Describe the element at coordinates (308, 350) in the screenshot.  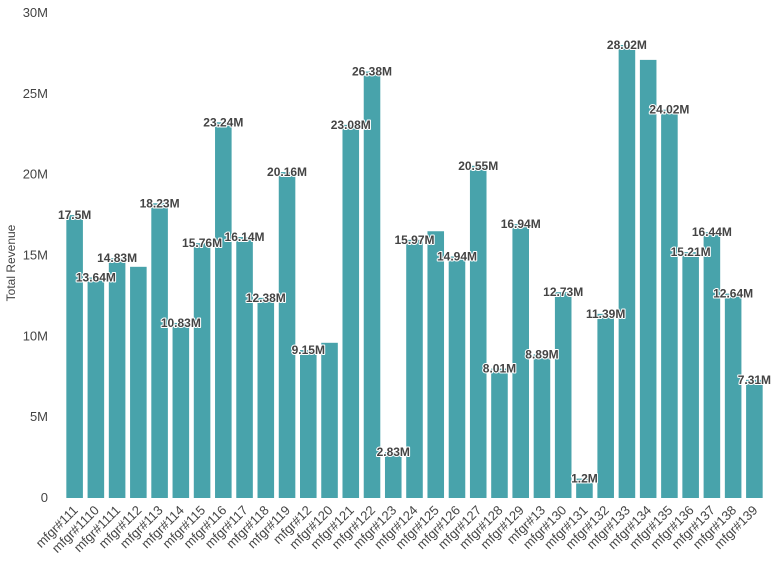
I see `data-label: 9.15M` at that location.